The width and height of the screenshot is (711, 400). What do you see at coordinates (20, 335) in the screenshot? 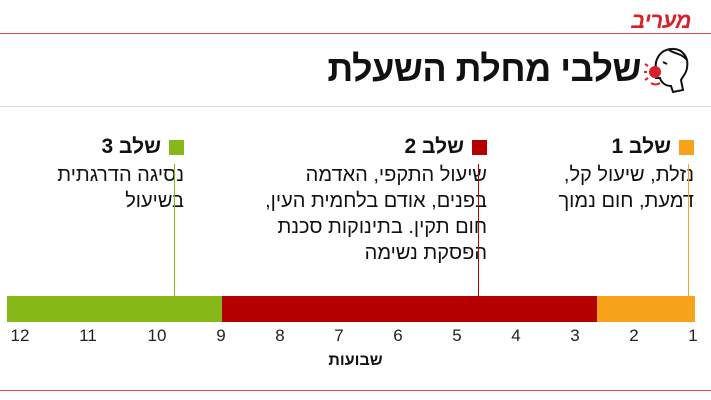
I see `week-tick: 12` at bounding box center [20, 335].